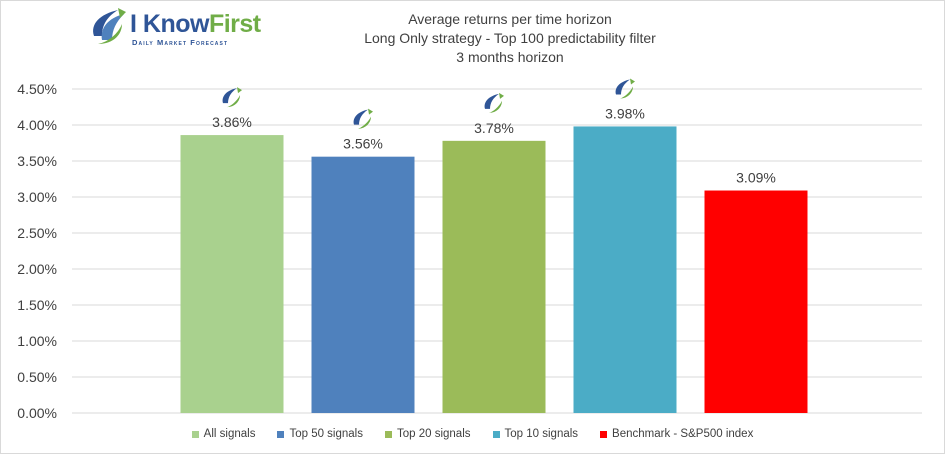 This screenshot has height=454, width=945. I want to click on logo-swoosh-icon, so click(109, 26).